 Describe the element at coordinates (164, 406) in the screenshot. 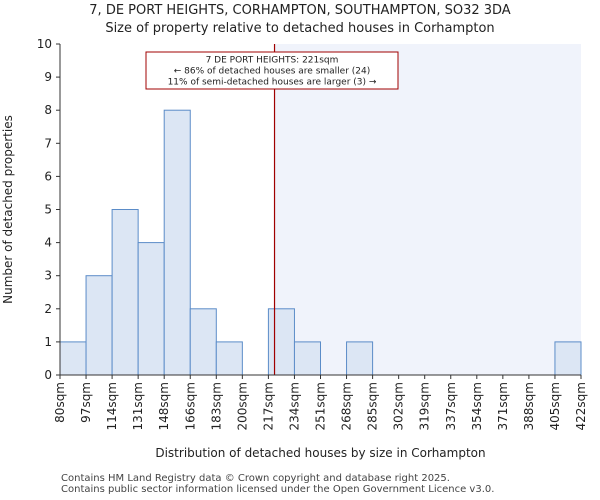

I see `x-tick-label: 148sqm` at that location.